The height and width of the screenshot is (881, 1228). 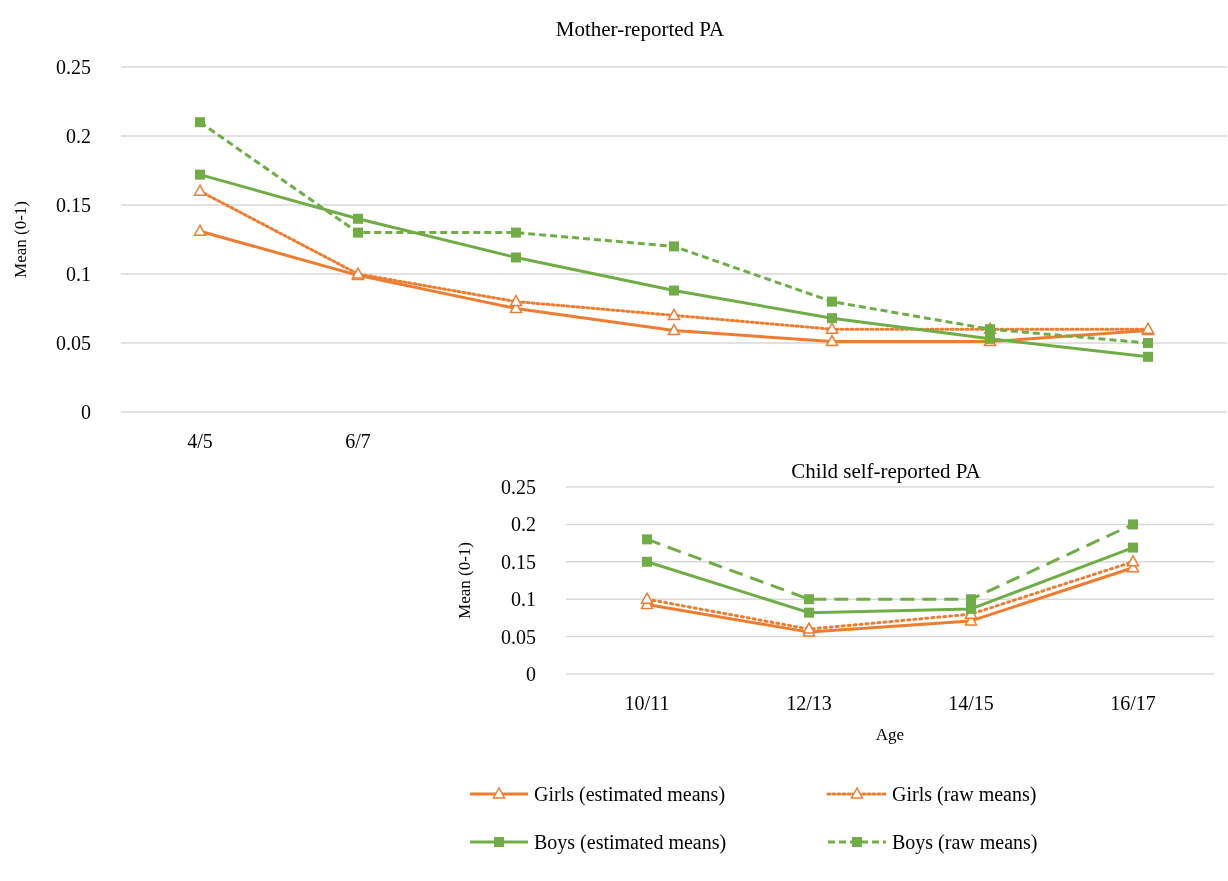 I want to click on x-tick-label: 10/11, so click(x=647, y=703).